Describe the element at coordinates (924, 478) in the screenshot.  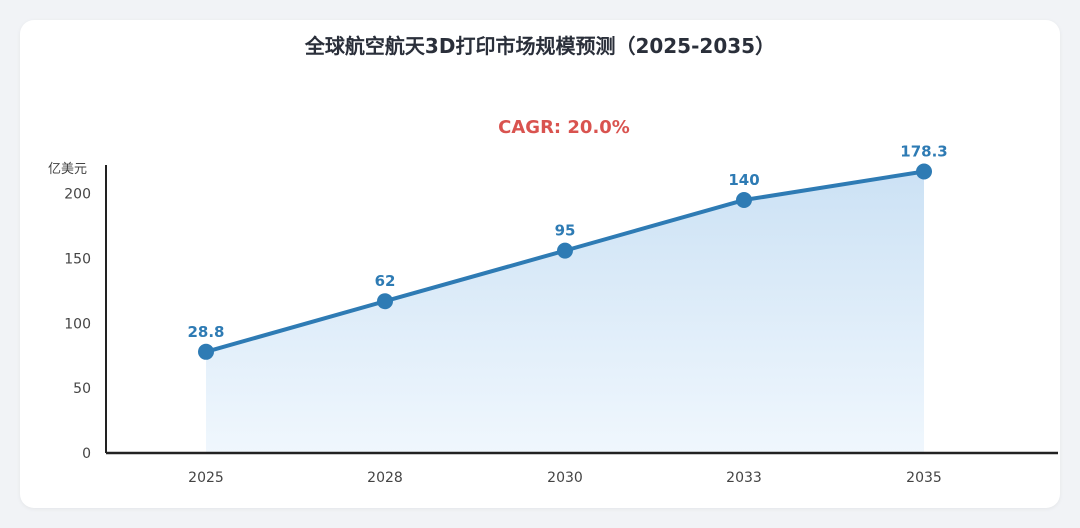
I see `x-tick-label: 2035` at that location.